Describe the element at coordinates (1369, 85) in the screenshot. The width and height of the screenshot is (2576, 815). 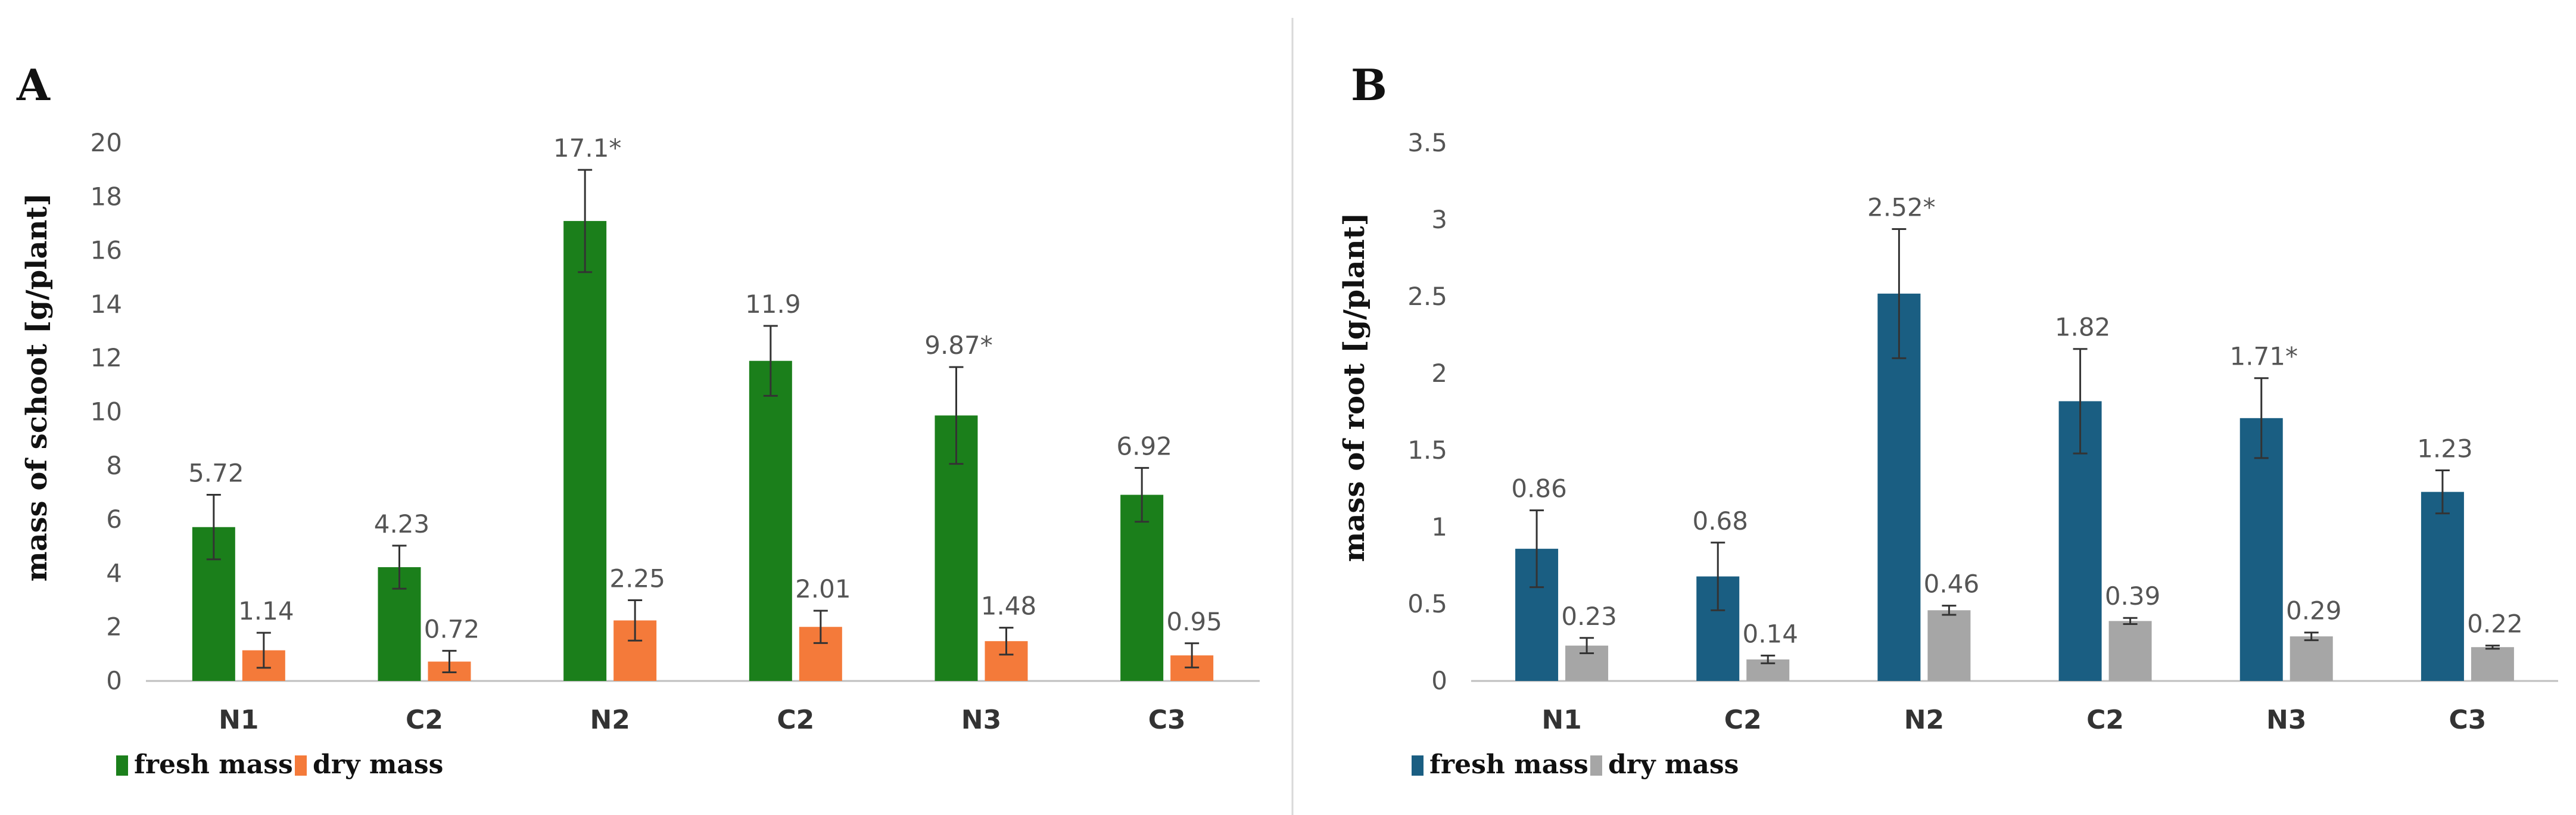
I see `panel-label: B` at that location.